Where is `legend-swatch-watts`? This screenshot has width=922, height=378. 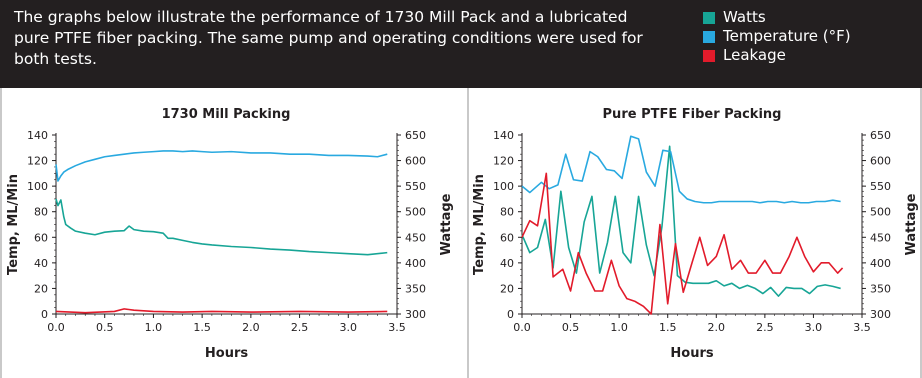
legend-swatch-watts is located at coordinates (709, 17).